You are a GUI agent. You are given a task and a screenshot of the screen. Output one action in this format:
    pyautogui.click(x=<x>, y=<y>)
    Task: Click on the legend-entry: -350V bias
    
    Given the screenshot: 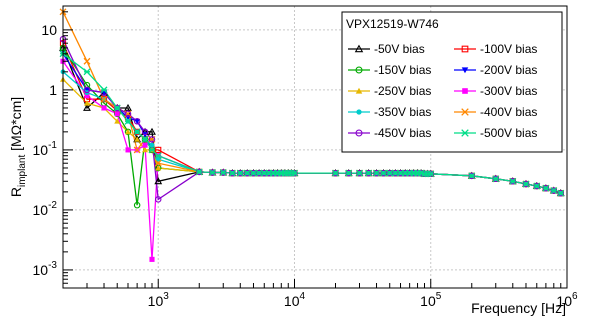 What is the action you would take?
    pyautogui.click(x=389, y=112)
    